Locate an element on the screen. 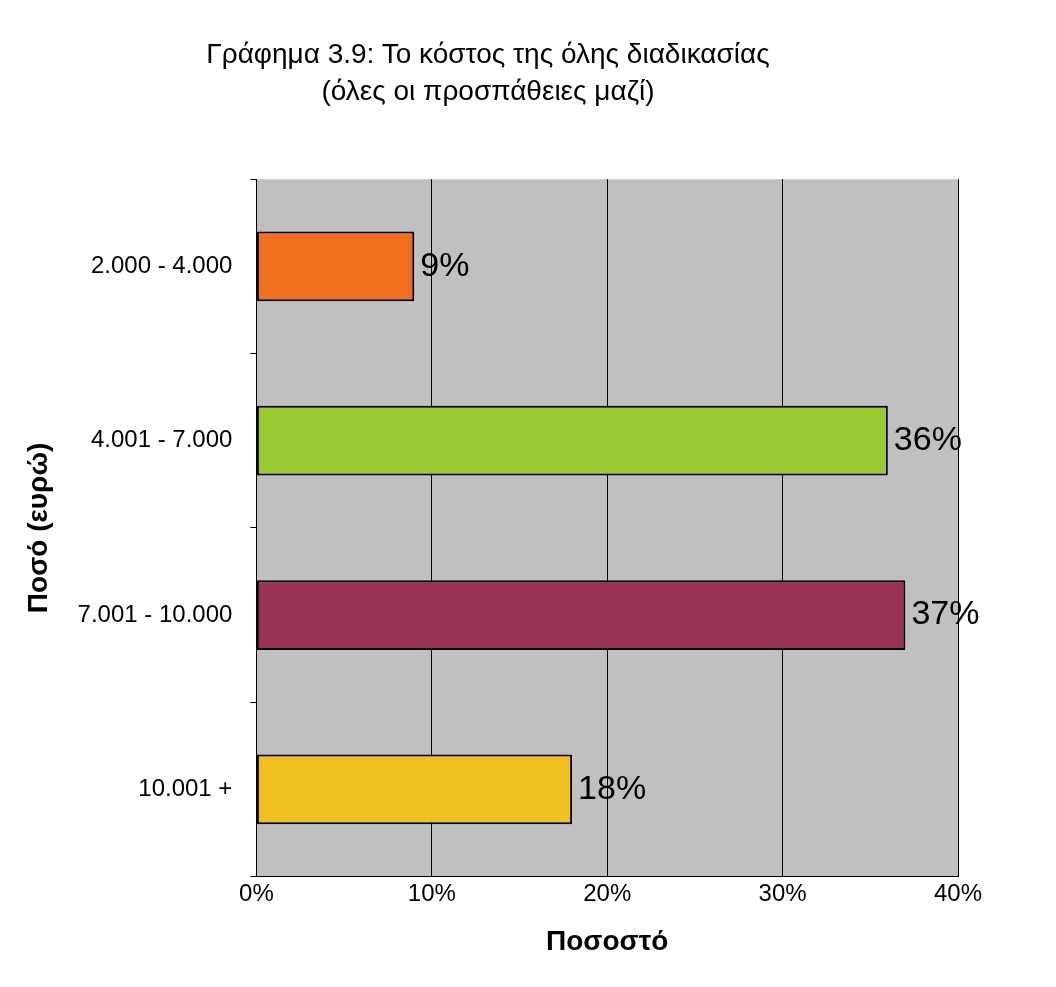  y-axis-title: Ποσό (ευρώ) is located at coordinates (37, 528).